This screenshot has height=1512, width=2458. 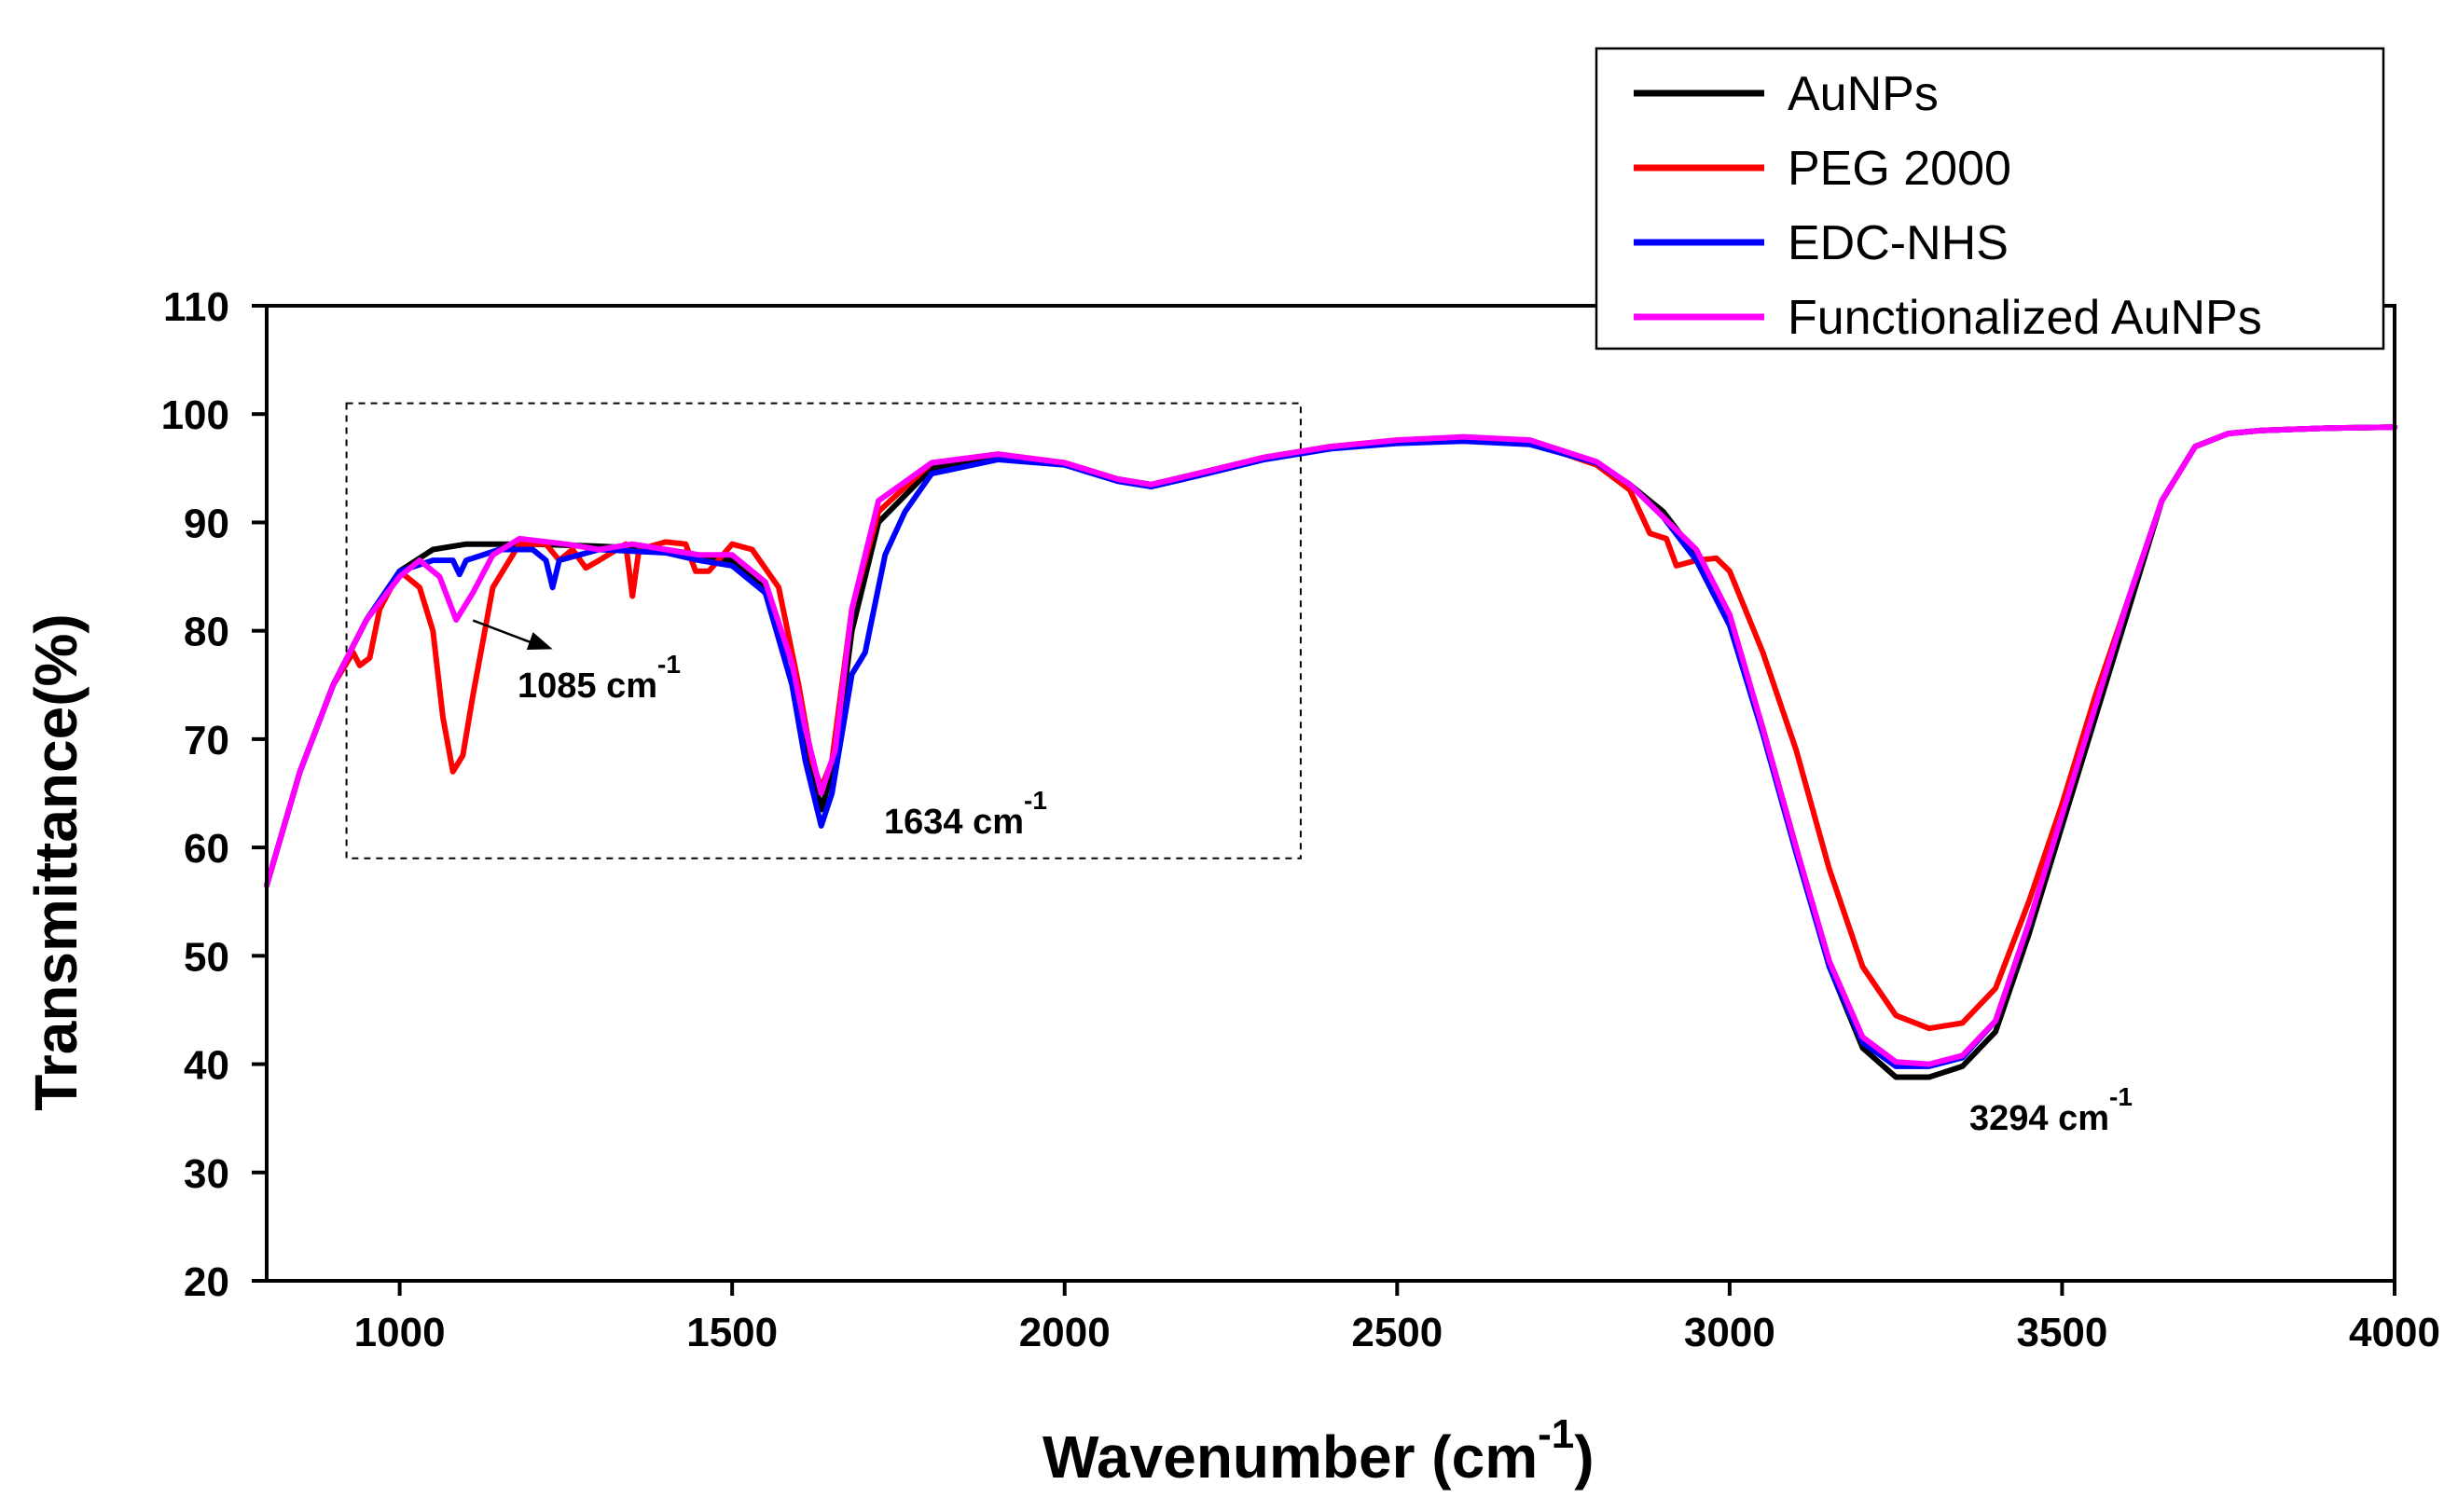 What do you see at coordinates (1065, 1332) in the screenshot?
I see `x-tick-label: 2000` at bounding box center [1065, 1332].